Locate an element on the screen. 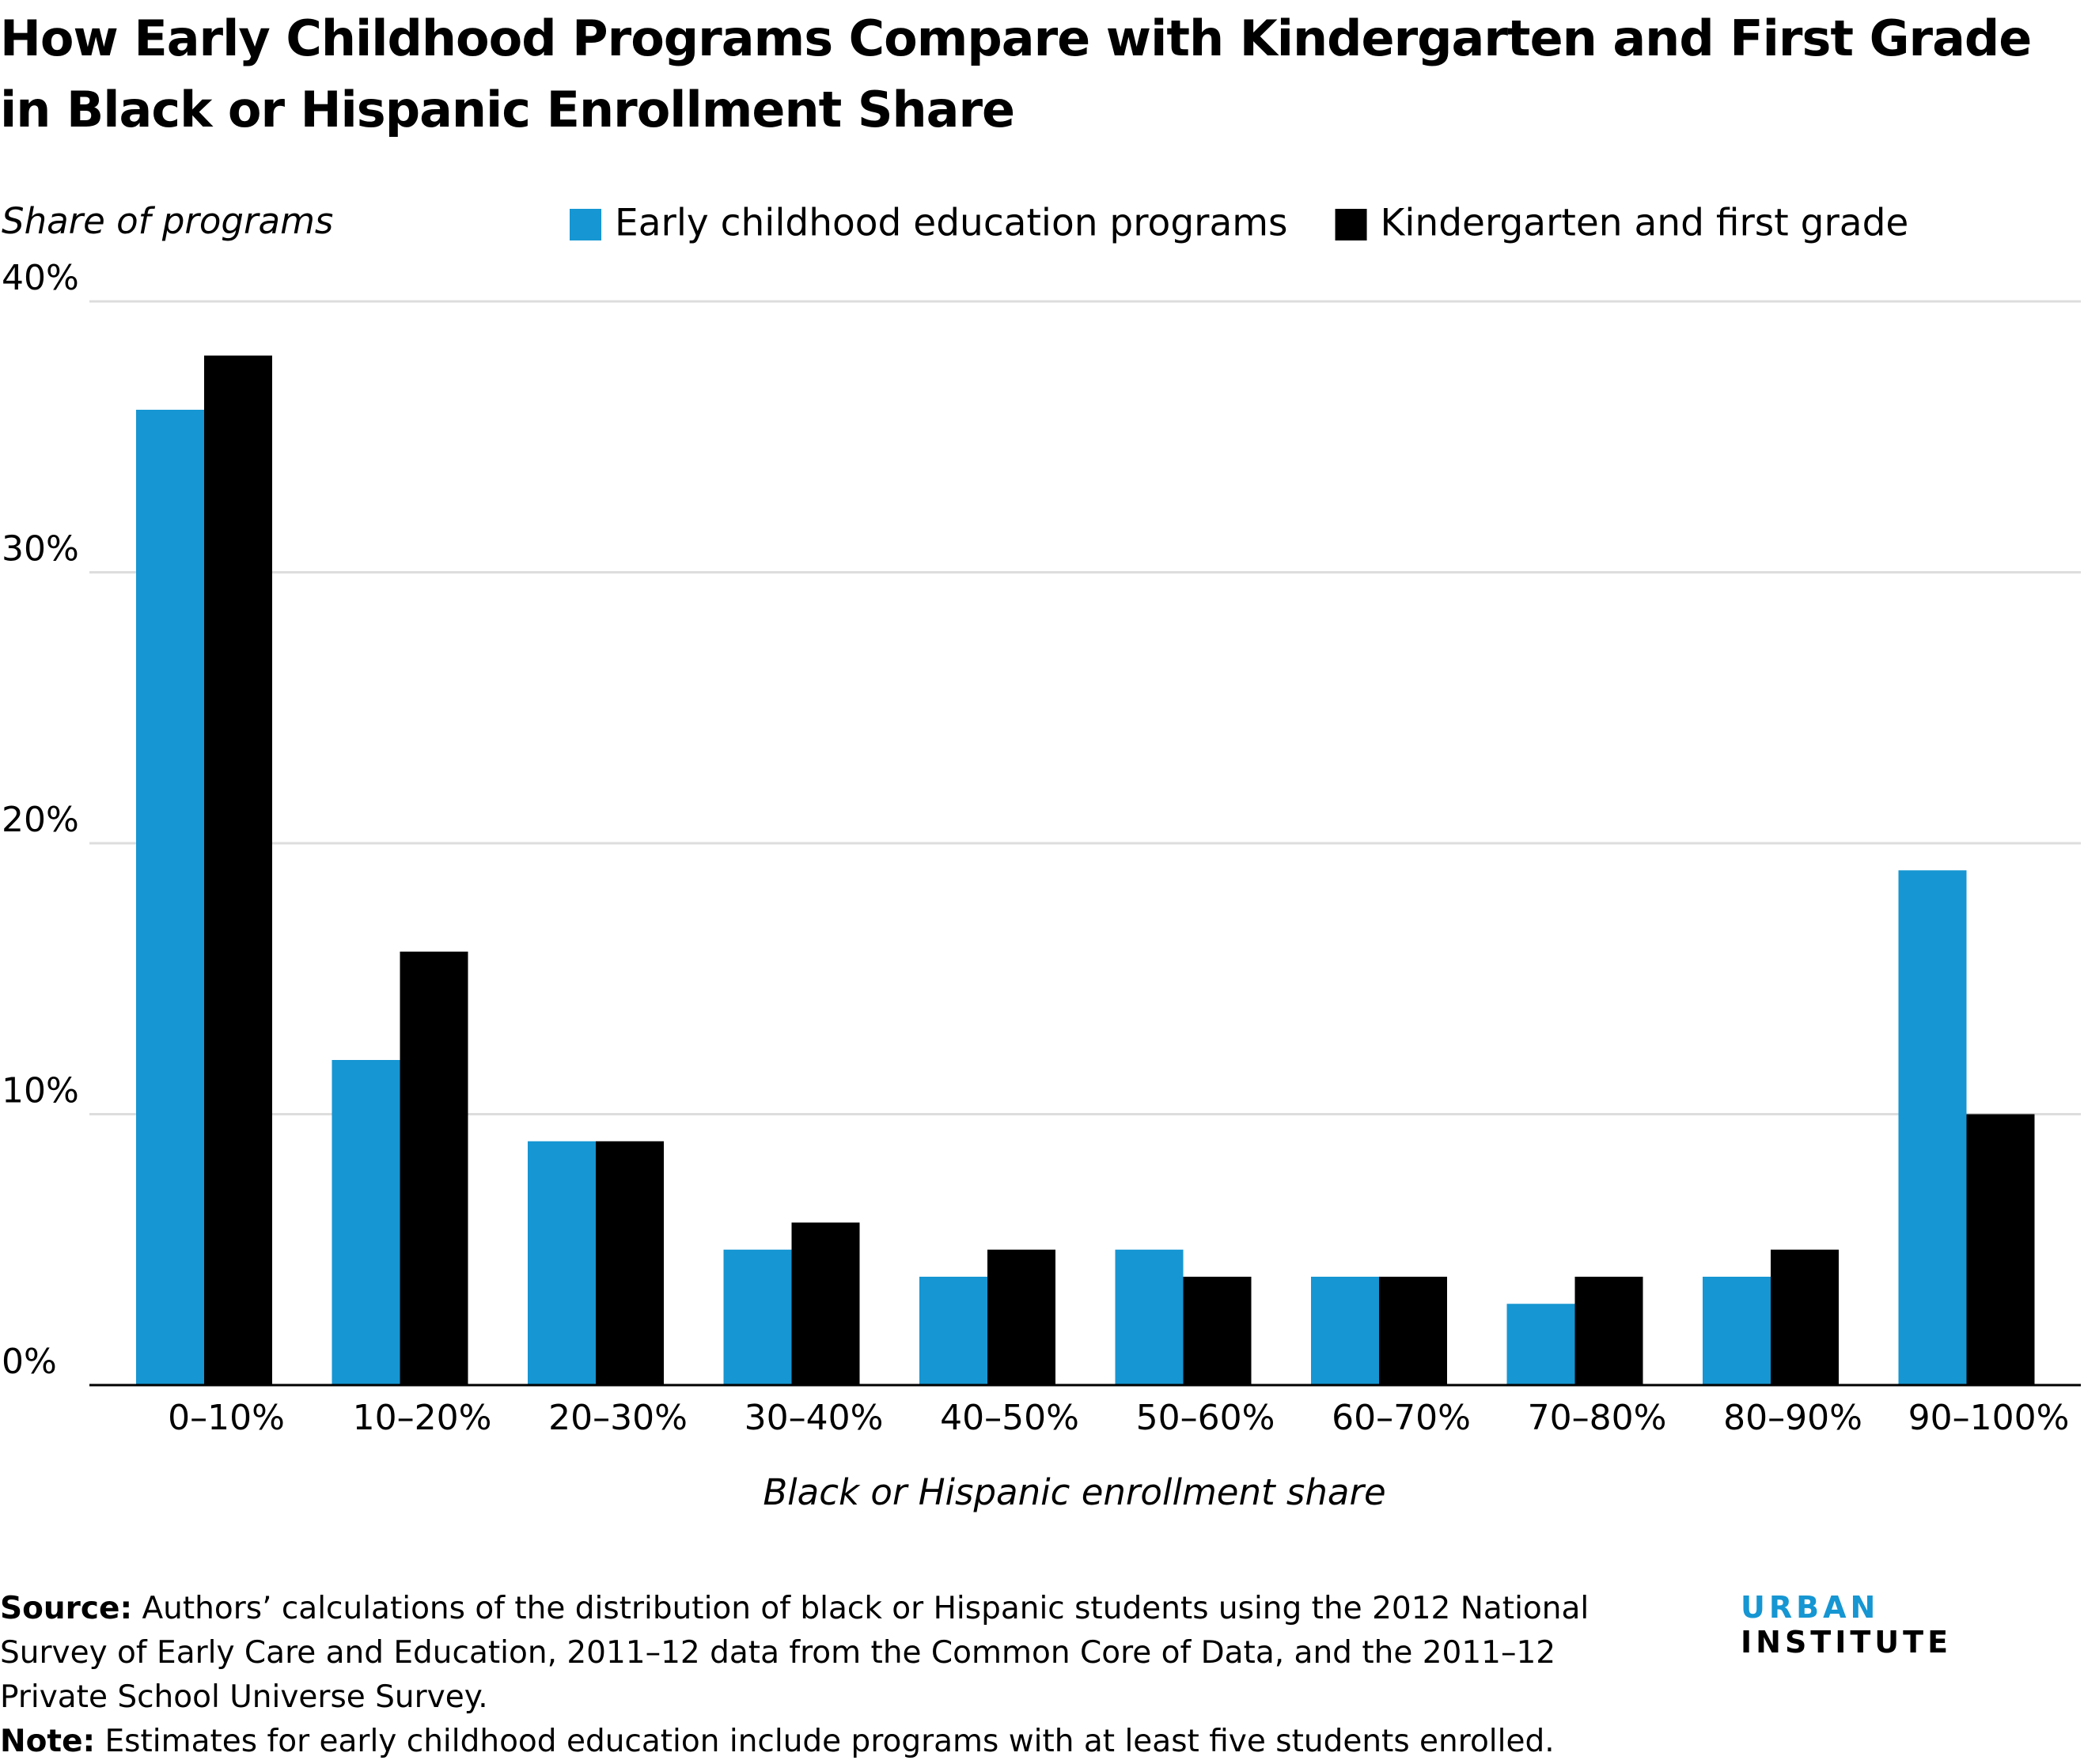 This screenshot has height=1764, width=2084. legend-label: Early childhood education programs is located at coordinates (951, 224).